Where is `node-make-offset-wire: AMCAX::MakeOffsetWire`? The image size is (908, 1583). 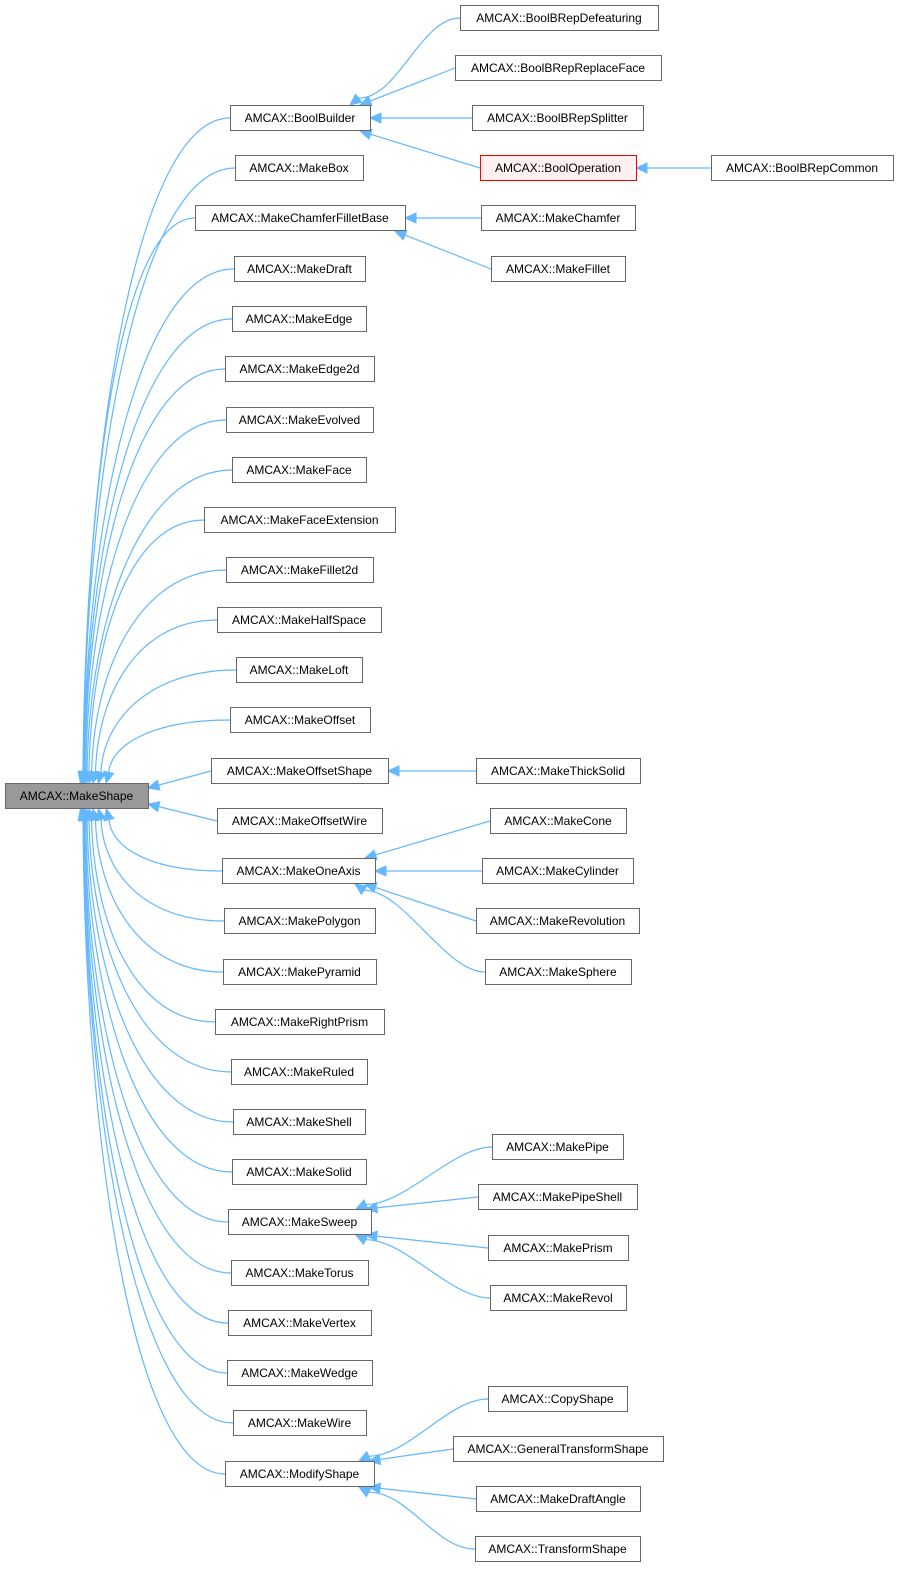 node-make-offset-wire: AMCAX::MakeOffsetWire is located at coordinates (300, 821).